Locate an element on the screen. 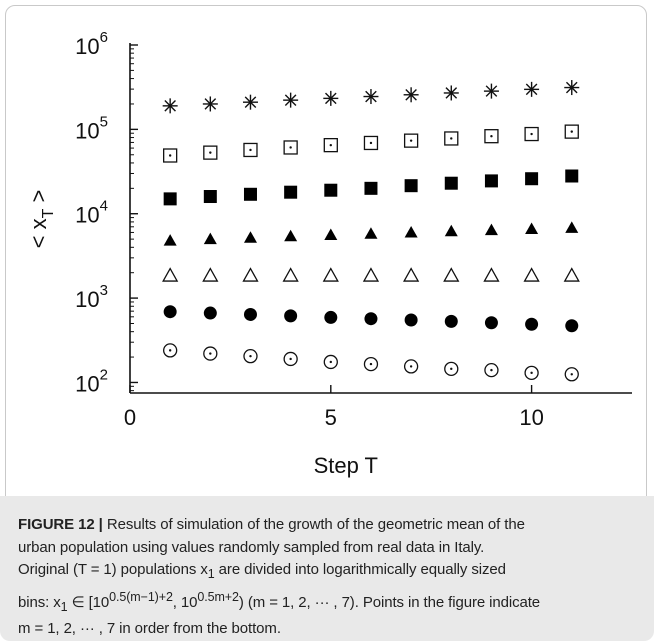 The width and height of the screenshot is (654, 641). caption-text-4b: ∈ [10 is located at coordinates (88, 602).